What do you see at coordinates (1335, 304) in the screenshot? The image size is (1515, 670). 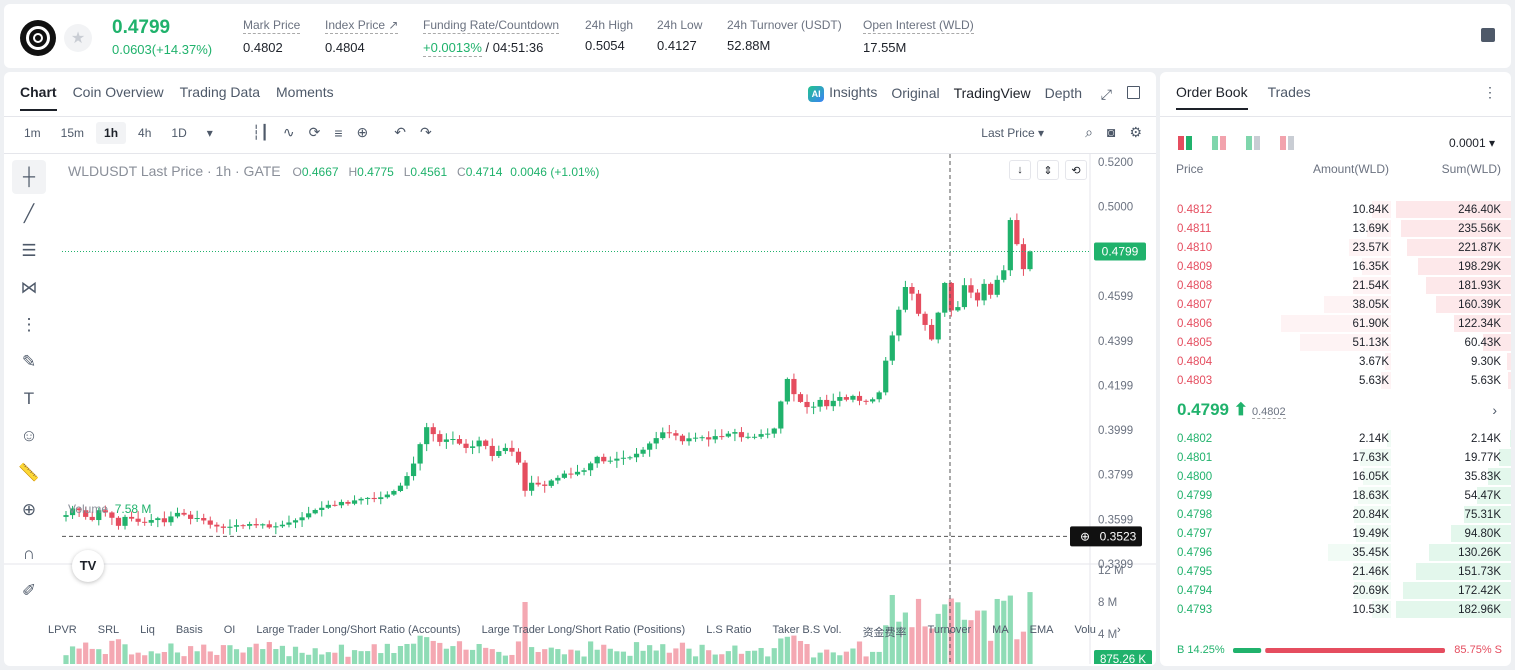 I see `asks-row: 0.4807 38.05K 160.39K` at bounding box center [1335, 304].